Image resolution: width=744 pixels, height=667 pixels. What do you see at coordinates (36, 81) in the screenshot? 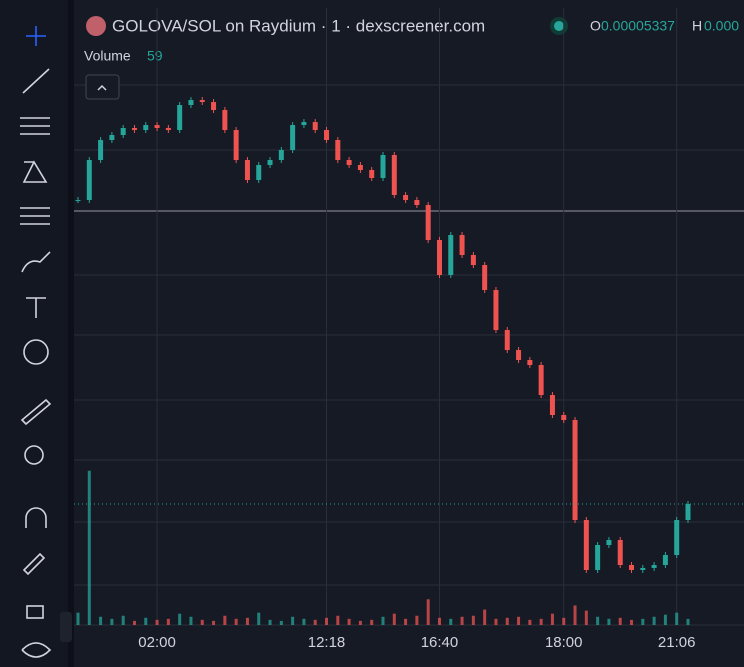
I see `line-tool` at bounding box center [36, 81].